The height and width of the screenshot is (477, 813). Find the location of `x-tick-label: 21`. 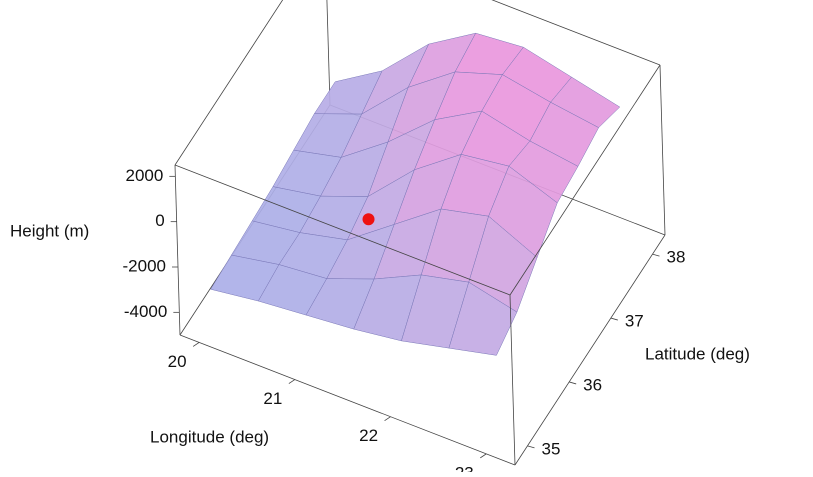

x-tick-label: 21 is located at coordinates (272, 398).